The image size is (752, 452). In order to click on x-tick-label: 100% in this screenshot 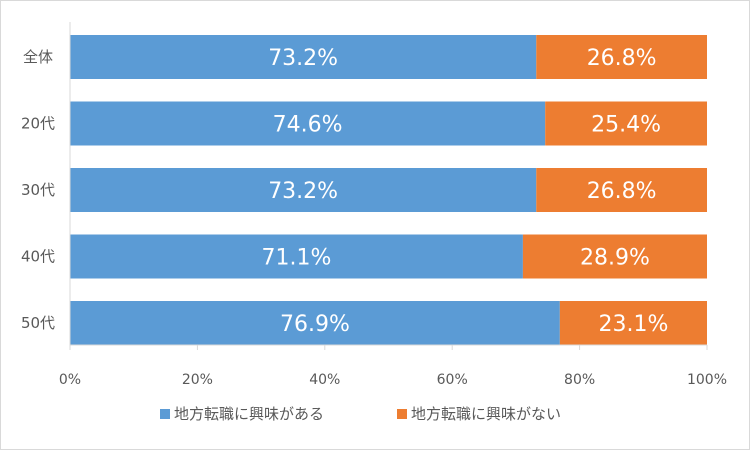, I will do `click(707, 380)`.